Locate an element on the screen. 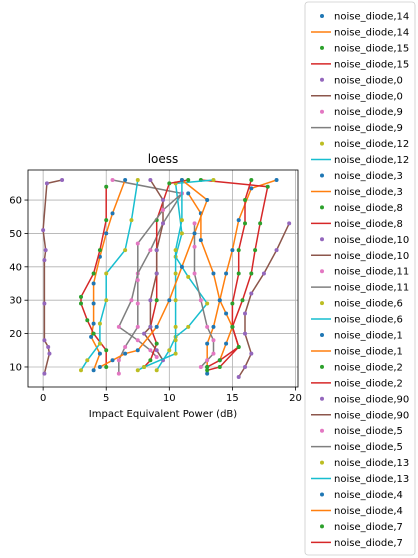  y-axis-ticks: 10 20 30 40 50 60 is located at coordinates (18, 284).